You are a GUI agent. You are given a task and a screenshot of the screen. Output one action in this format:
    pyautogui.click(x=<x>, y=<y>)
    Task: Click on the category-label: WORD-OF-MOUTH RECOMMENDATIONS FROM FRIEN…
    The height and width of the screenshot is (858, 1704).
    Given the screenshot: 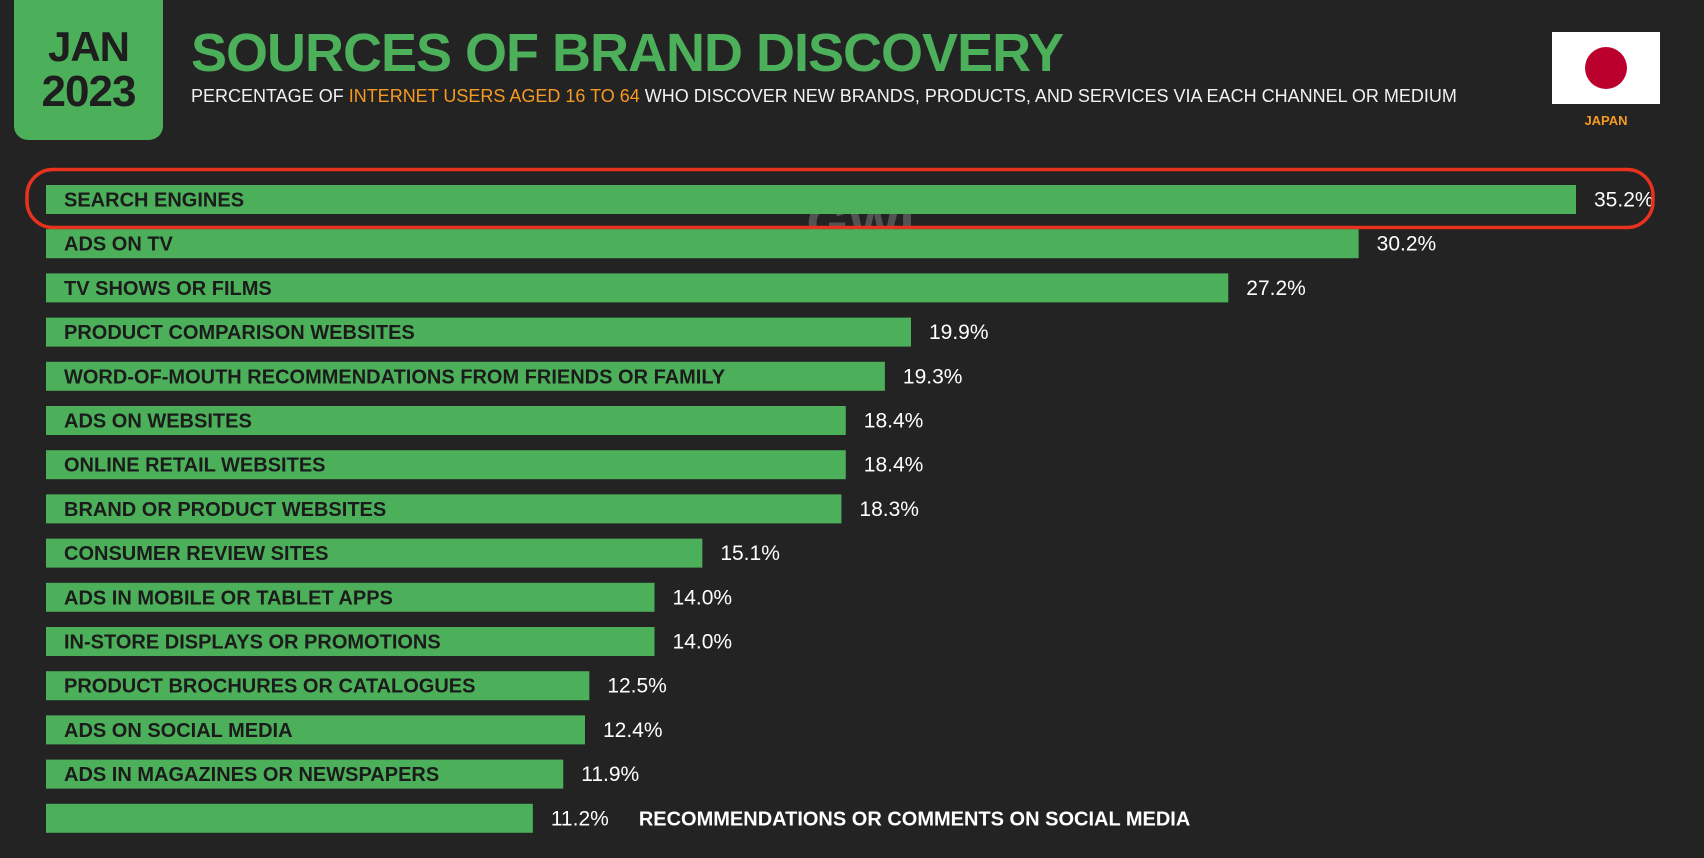 What is the action you would take?
    pyautogui.click(x=395, y=377)
    